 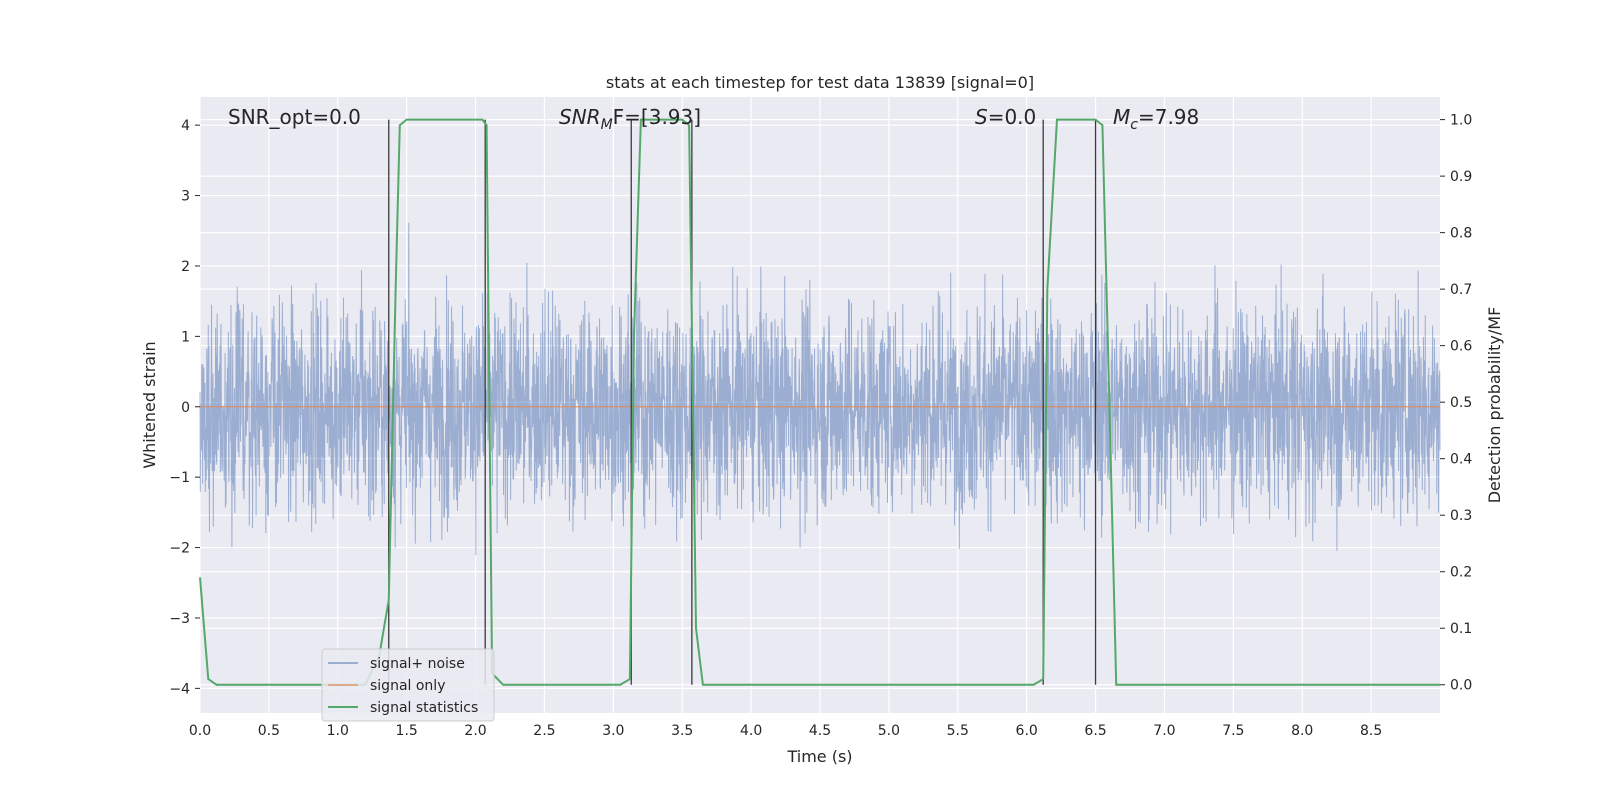 What do you see at coordinates (1461, 177) in the screenshot?
I see `y2-tick-label: 0.9` at bounding box center [1461, 177].